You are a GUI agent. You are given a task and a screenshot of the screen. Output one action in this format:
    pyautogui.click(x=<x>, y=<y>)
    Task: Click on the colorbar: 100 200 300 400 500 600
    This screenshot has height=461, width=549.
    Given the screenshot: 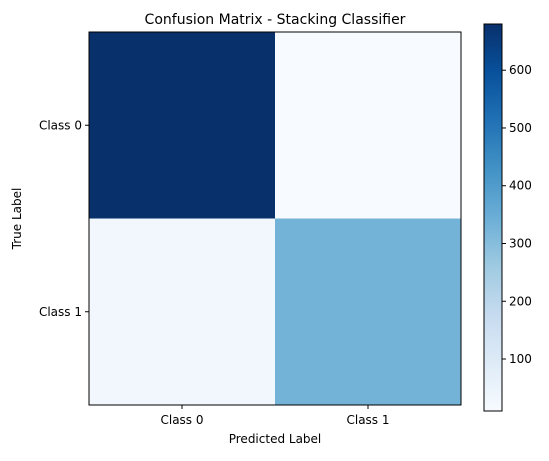 What is the action you would take?
    pyautogui.click(x=507, y=217)
    